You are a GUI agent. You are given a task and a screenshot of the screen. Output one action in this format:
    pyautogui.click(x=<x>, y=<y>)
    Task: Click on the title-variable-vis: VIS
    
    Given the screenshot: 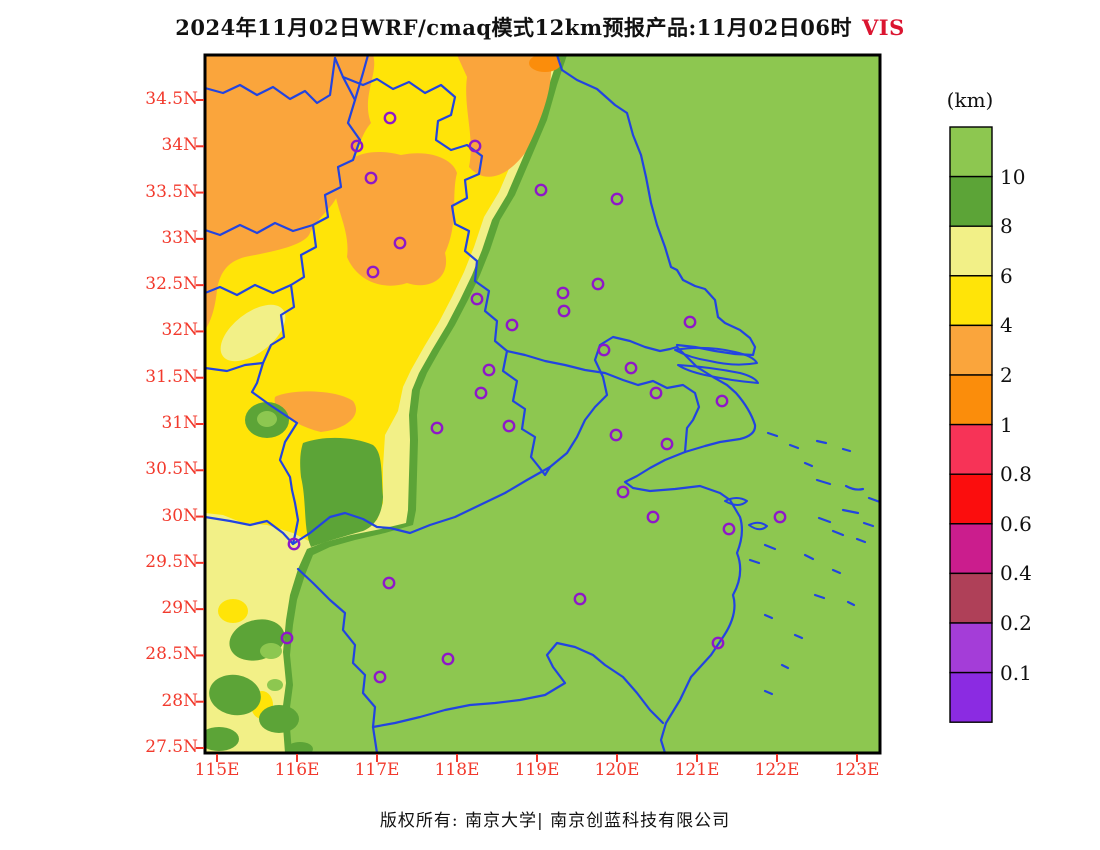 What is the action you would take?
    pyautogui.click(x=883, y=27)
    